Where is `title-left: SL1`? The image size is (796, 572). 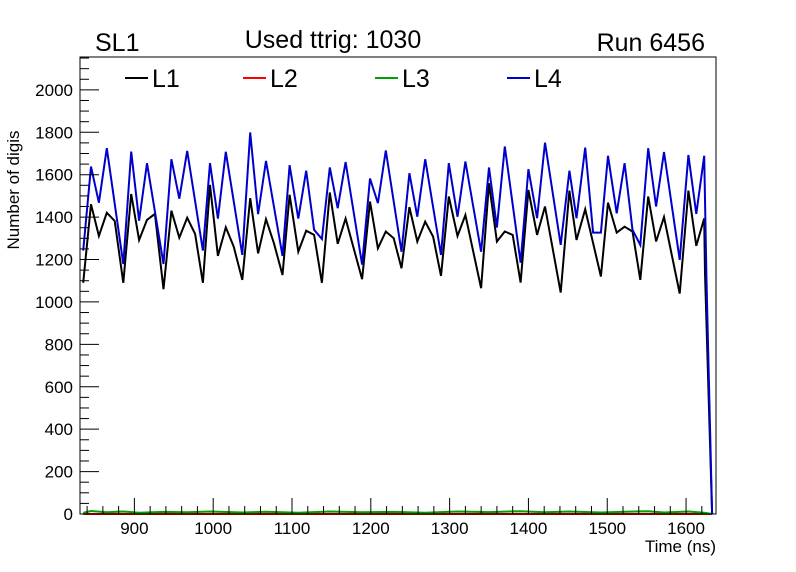 title-left: SL1 is located at coordinates (117, 43).